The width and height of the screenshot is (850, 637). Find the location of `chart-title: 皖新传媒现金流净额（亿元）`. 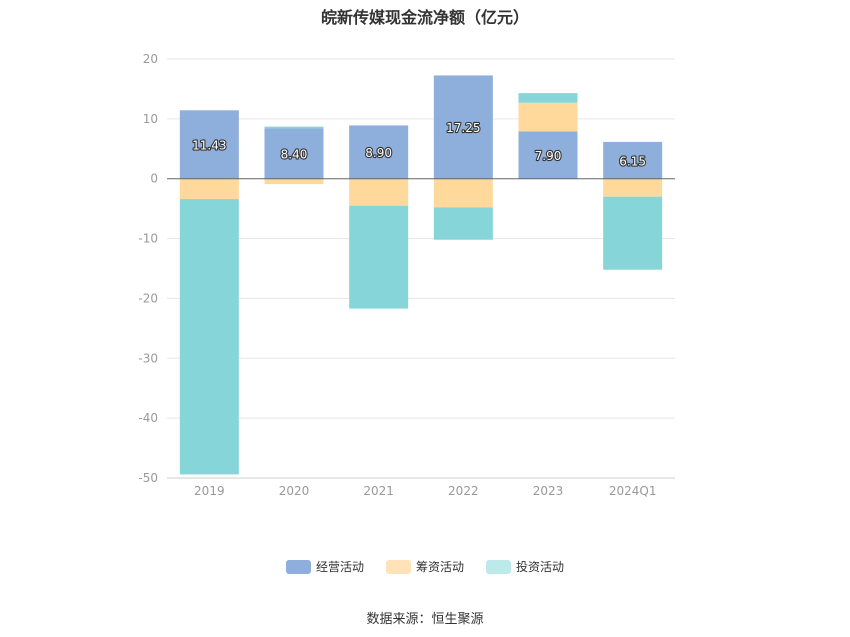

chart-title: 皖新传媒现金流净额（亿元） is located at coordinates (424, 17).